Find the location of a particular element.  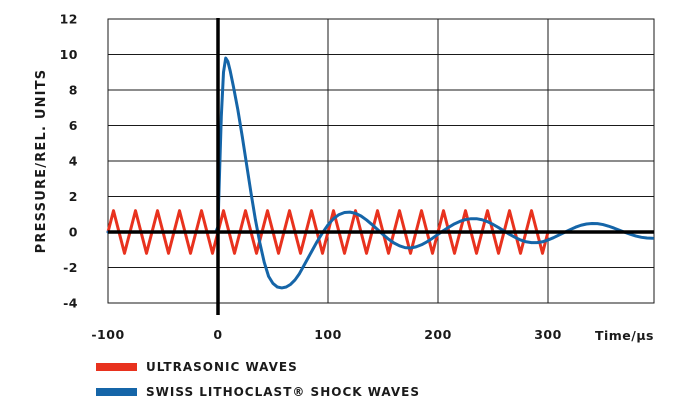

y-tick-label: 2 is located at coordinates (73, 196).